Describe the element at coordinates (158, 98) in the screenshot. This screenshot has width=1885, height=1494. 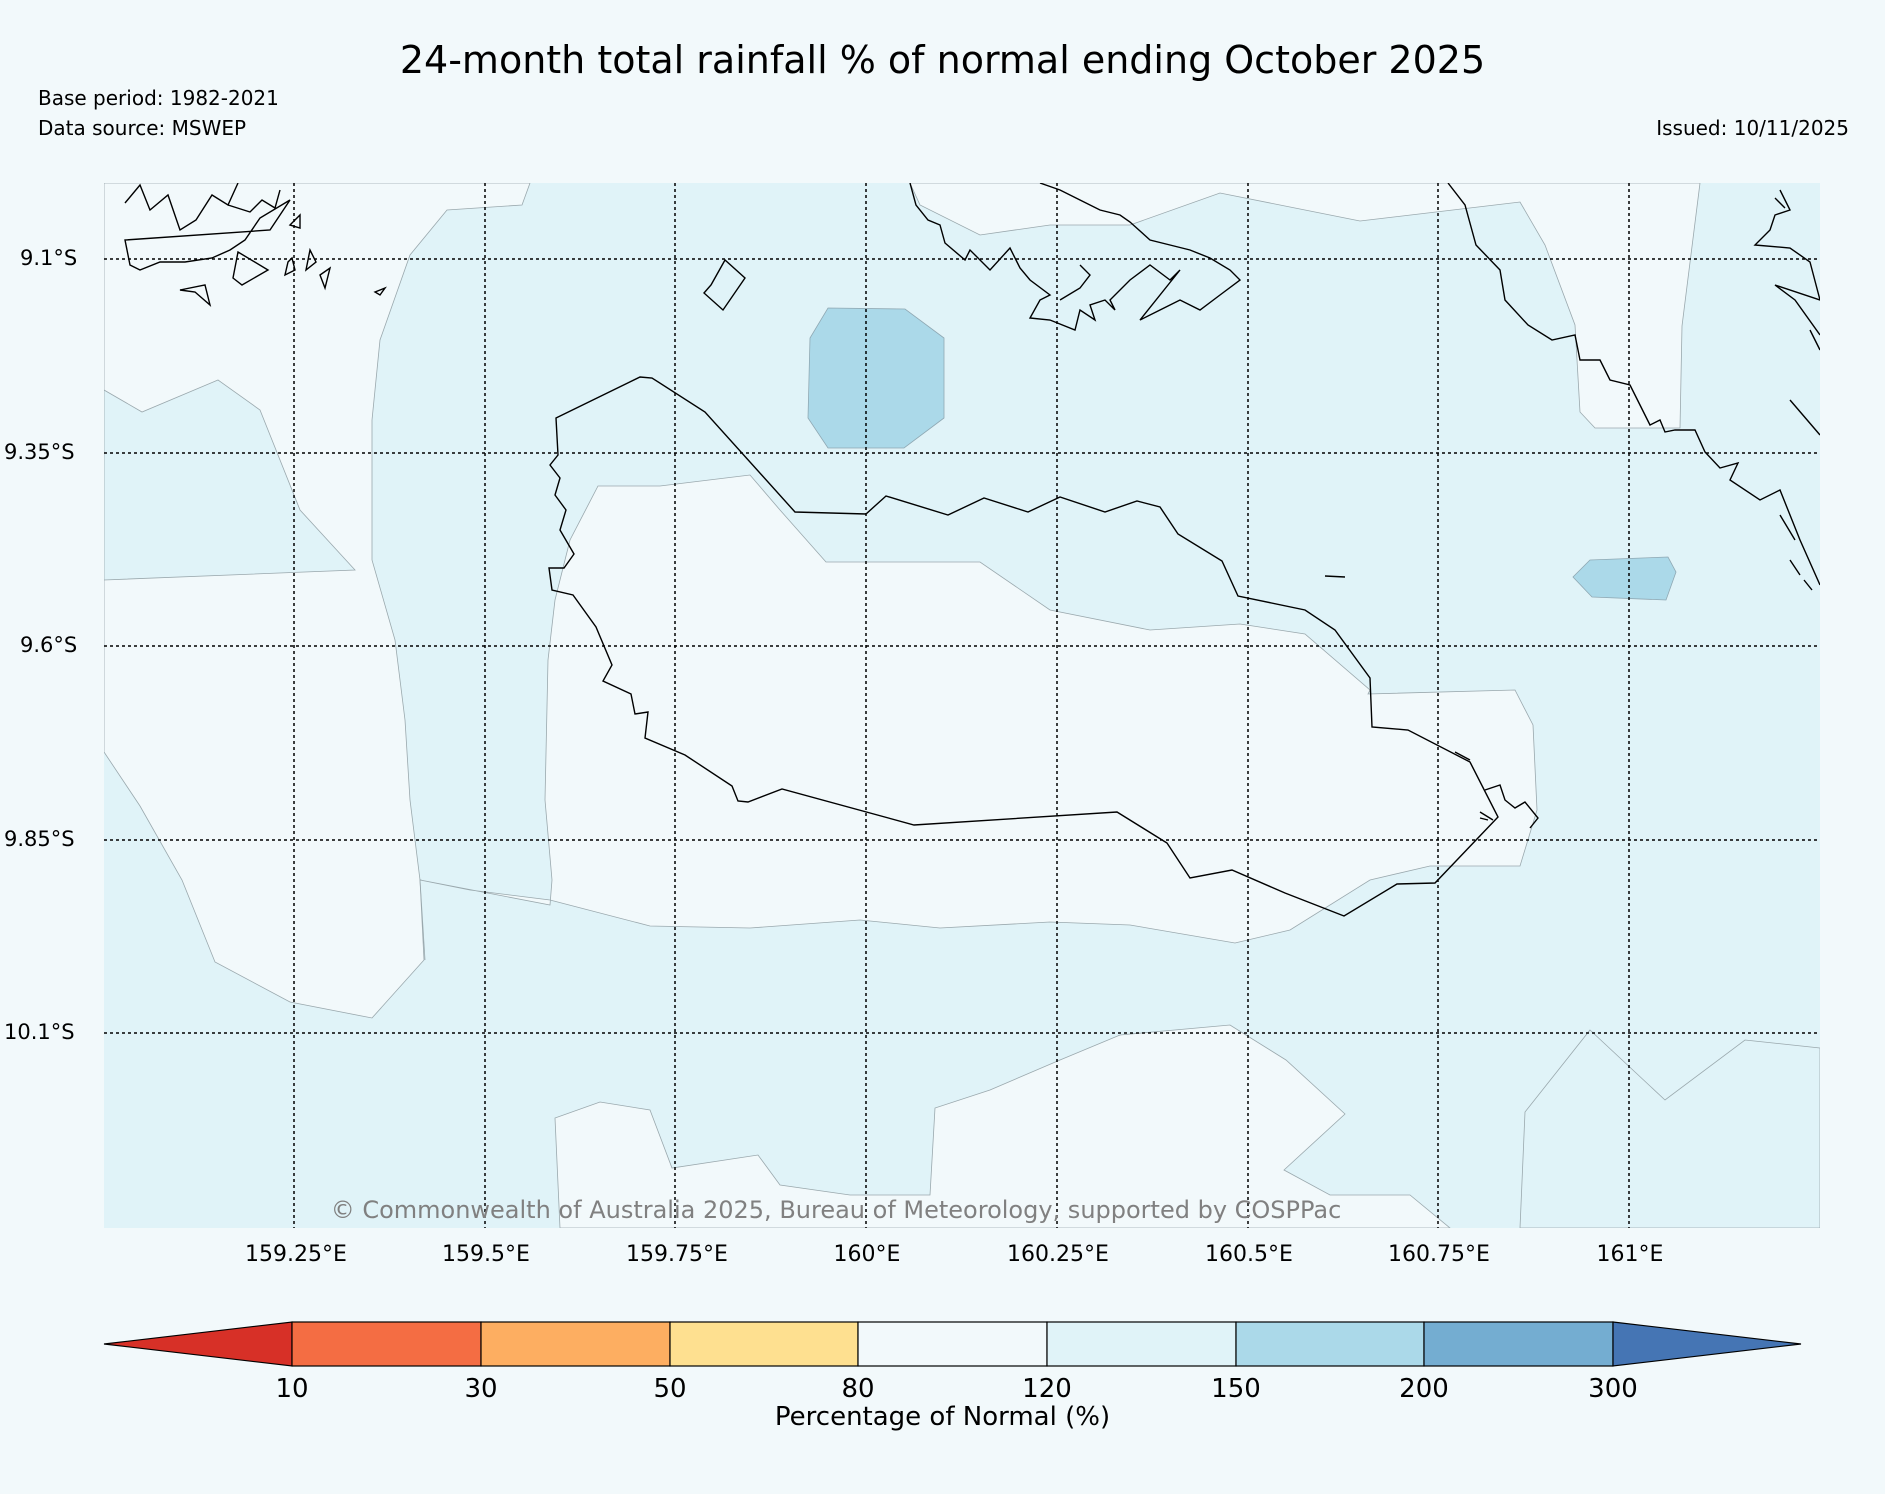
I see `base-period: Base period: 1982-2021` at that location.